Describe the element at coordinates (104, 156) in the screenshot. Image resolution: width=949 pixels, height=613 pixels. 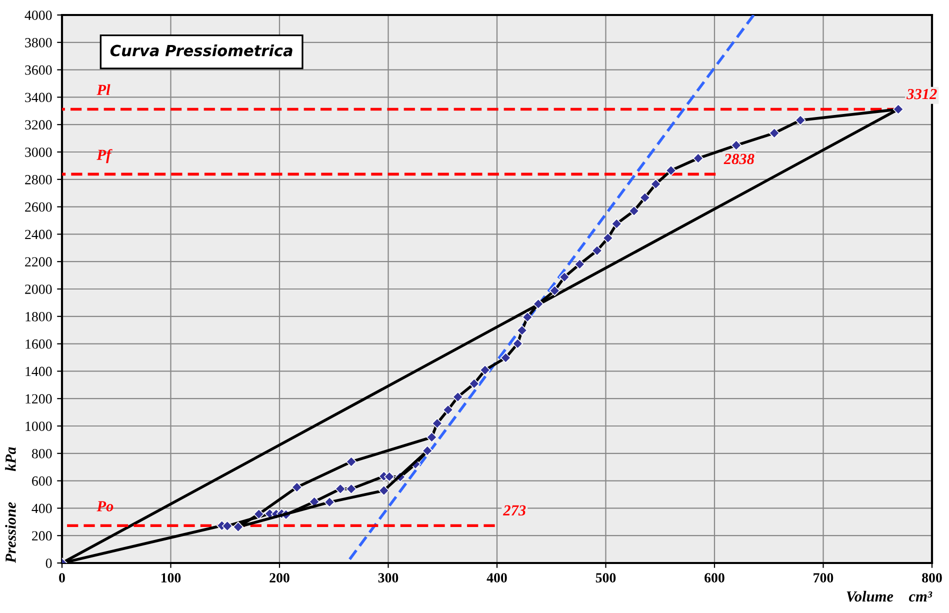
I see `series-label: Pf` at that location.